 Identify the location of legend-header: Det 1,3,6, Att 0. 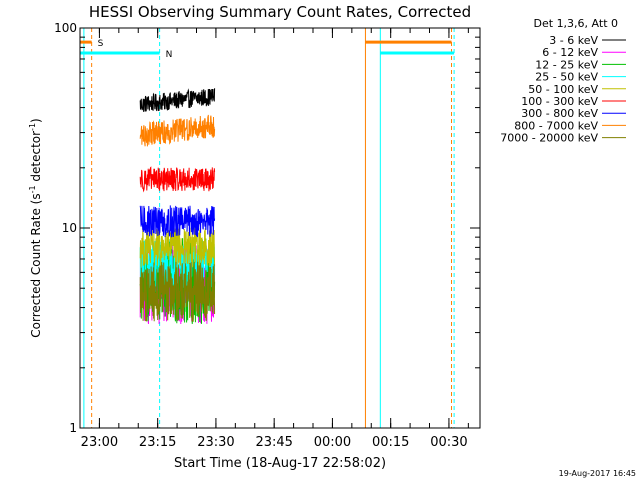
(576, 23).